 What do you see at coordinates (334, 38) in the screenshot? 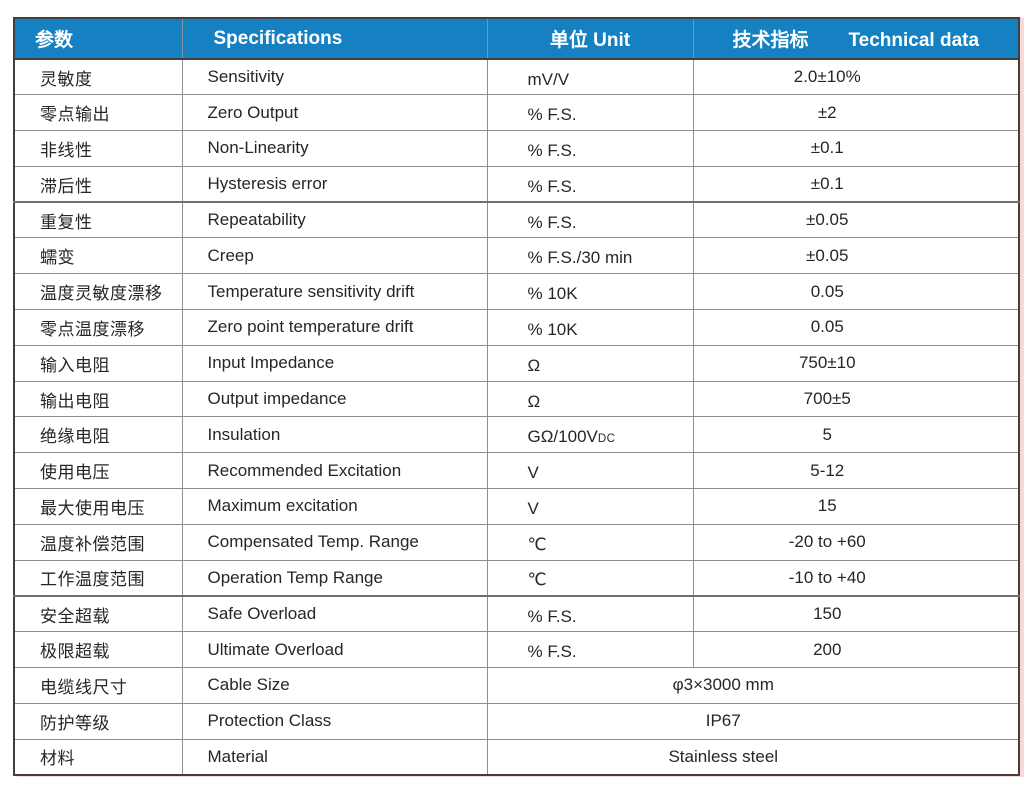
I see `header-specifications: Specifications` at bounding box center [334, 38].